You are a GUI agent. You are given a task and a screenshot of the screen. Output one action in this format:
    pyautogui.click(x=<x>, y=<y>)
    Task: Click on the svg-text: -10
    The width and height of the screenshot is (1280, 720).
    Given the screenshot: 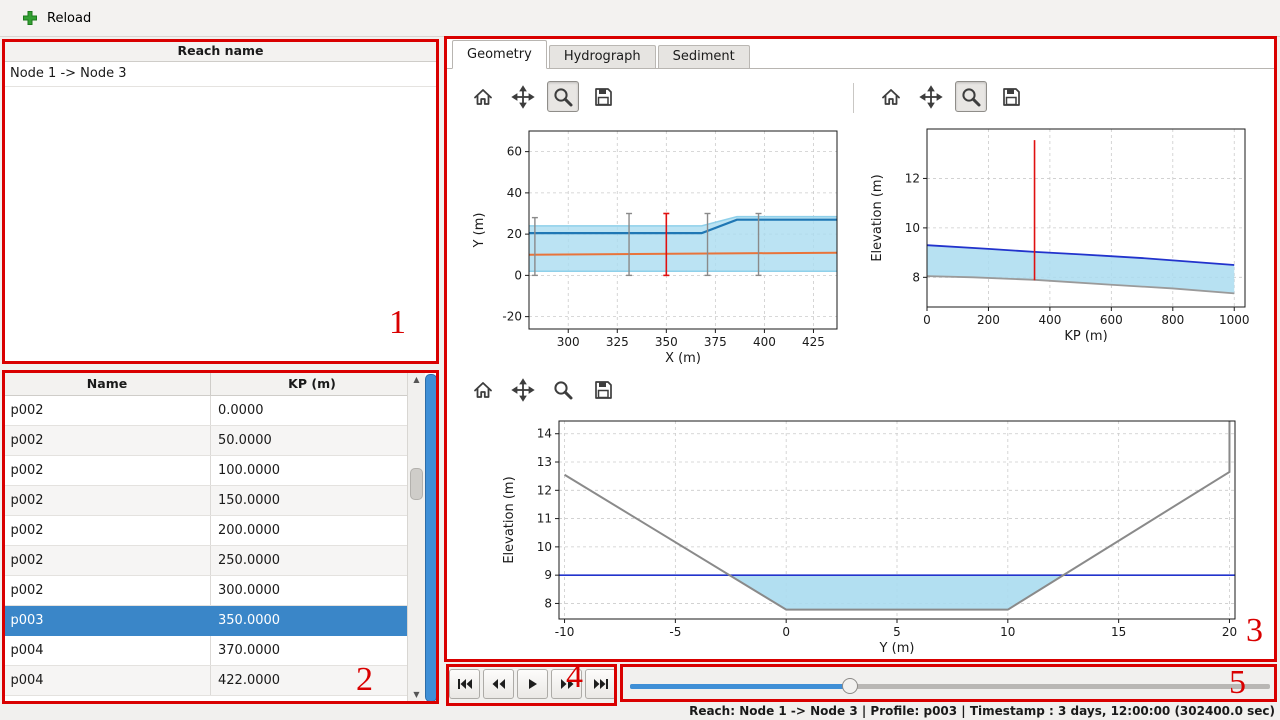 What is the action you would take?
    pyautogui.click(x=565, y=632)
    